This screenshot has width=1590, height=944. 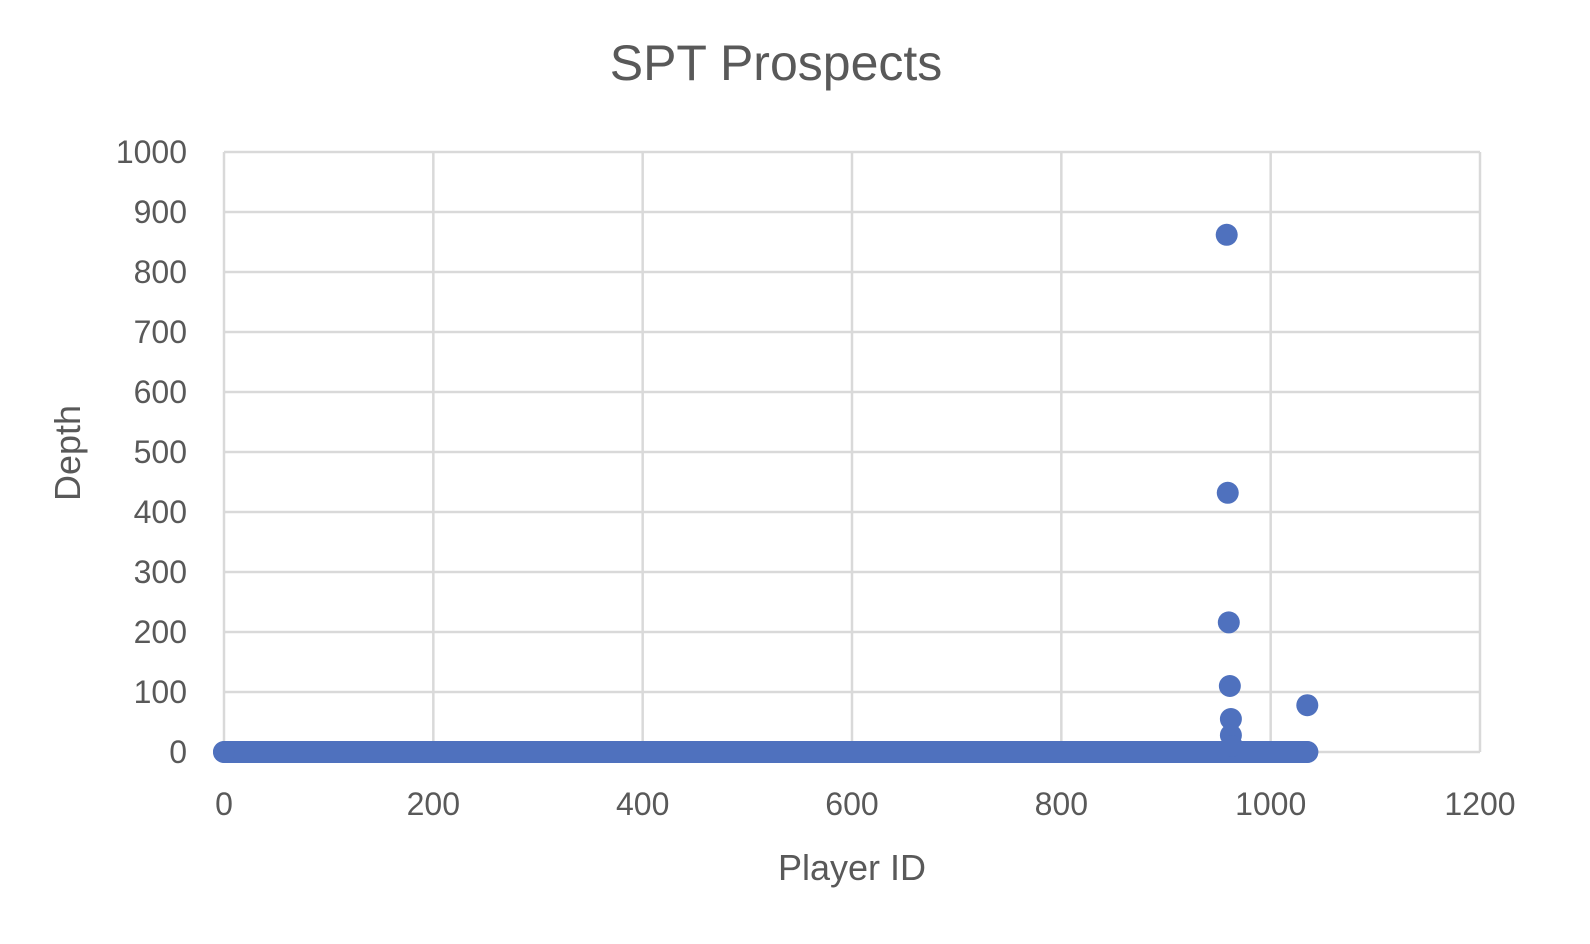 What do you see at coordinates (852, 867) in the screenshot?
I see `x-axis-title: Player ID` at bounding box center [852, 867].